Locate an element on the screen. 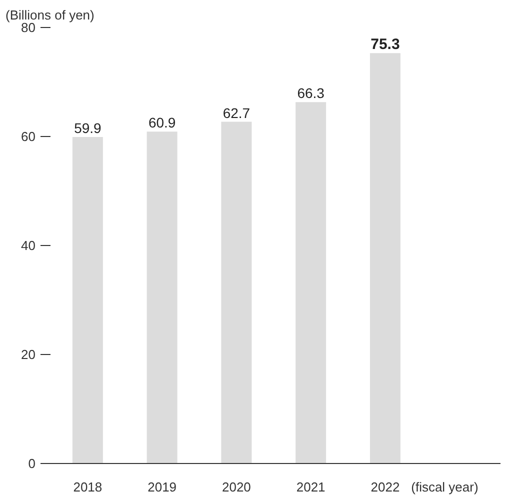 This screenshot has height=499, width=520. data-label: 59.9 is located at coordinates (88, 128).